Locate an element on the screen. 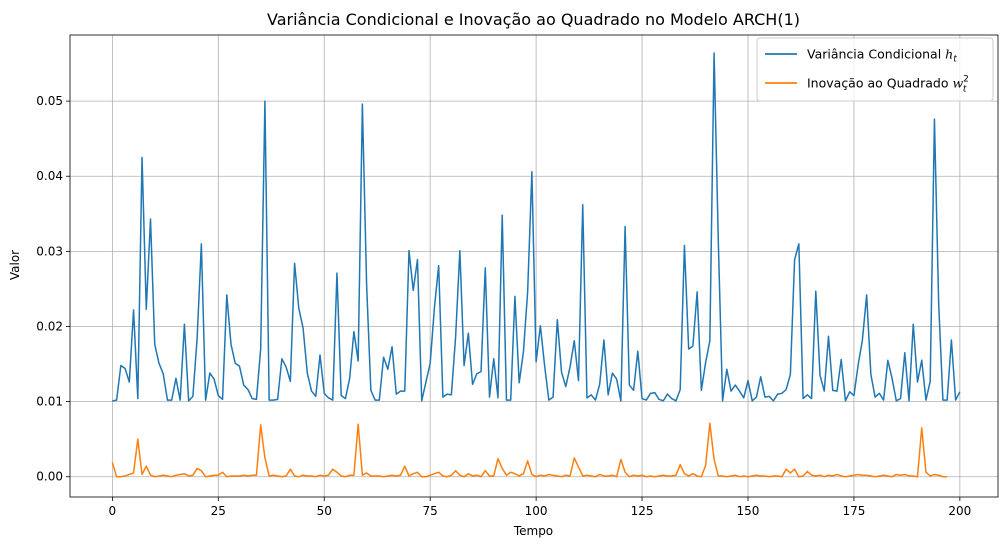 The width and height of the screenshot is (1007, 546). y-tick-label: 0.04 is located at coordinates (49, 176).